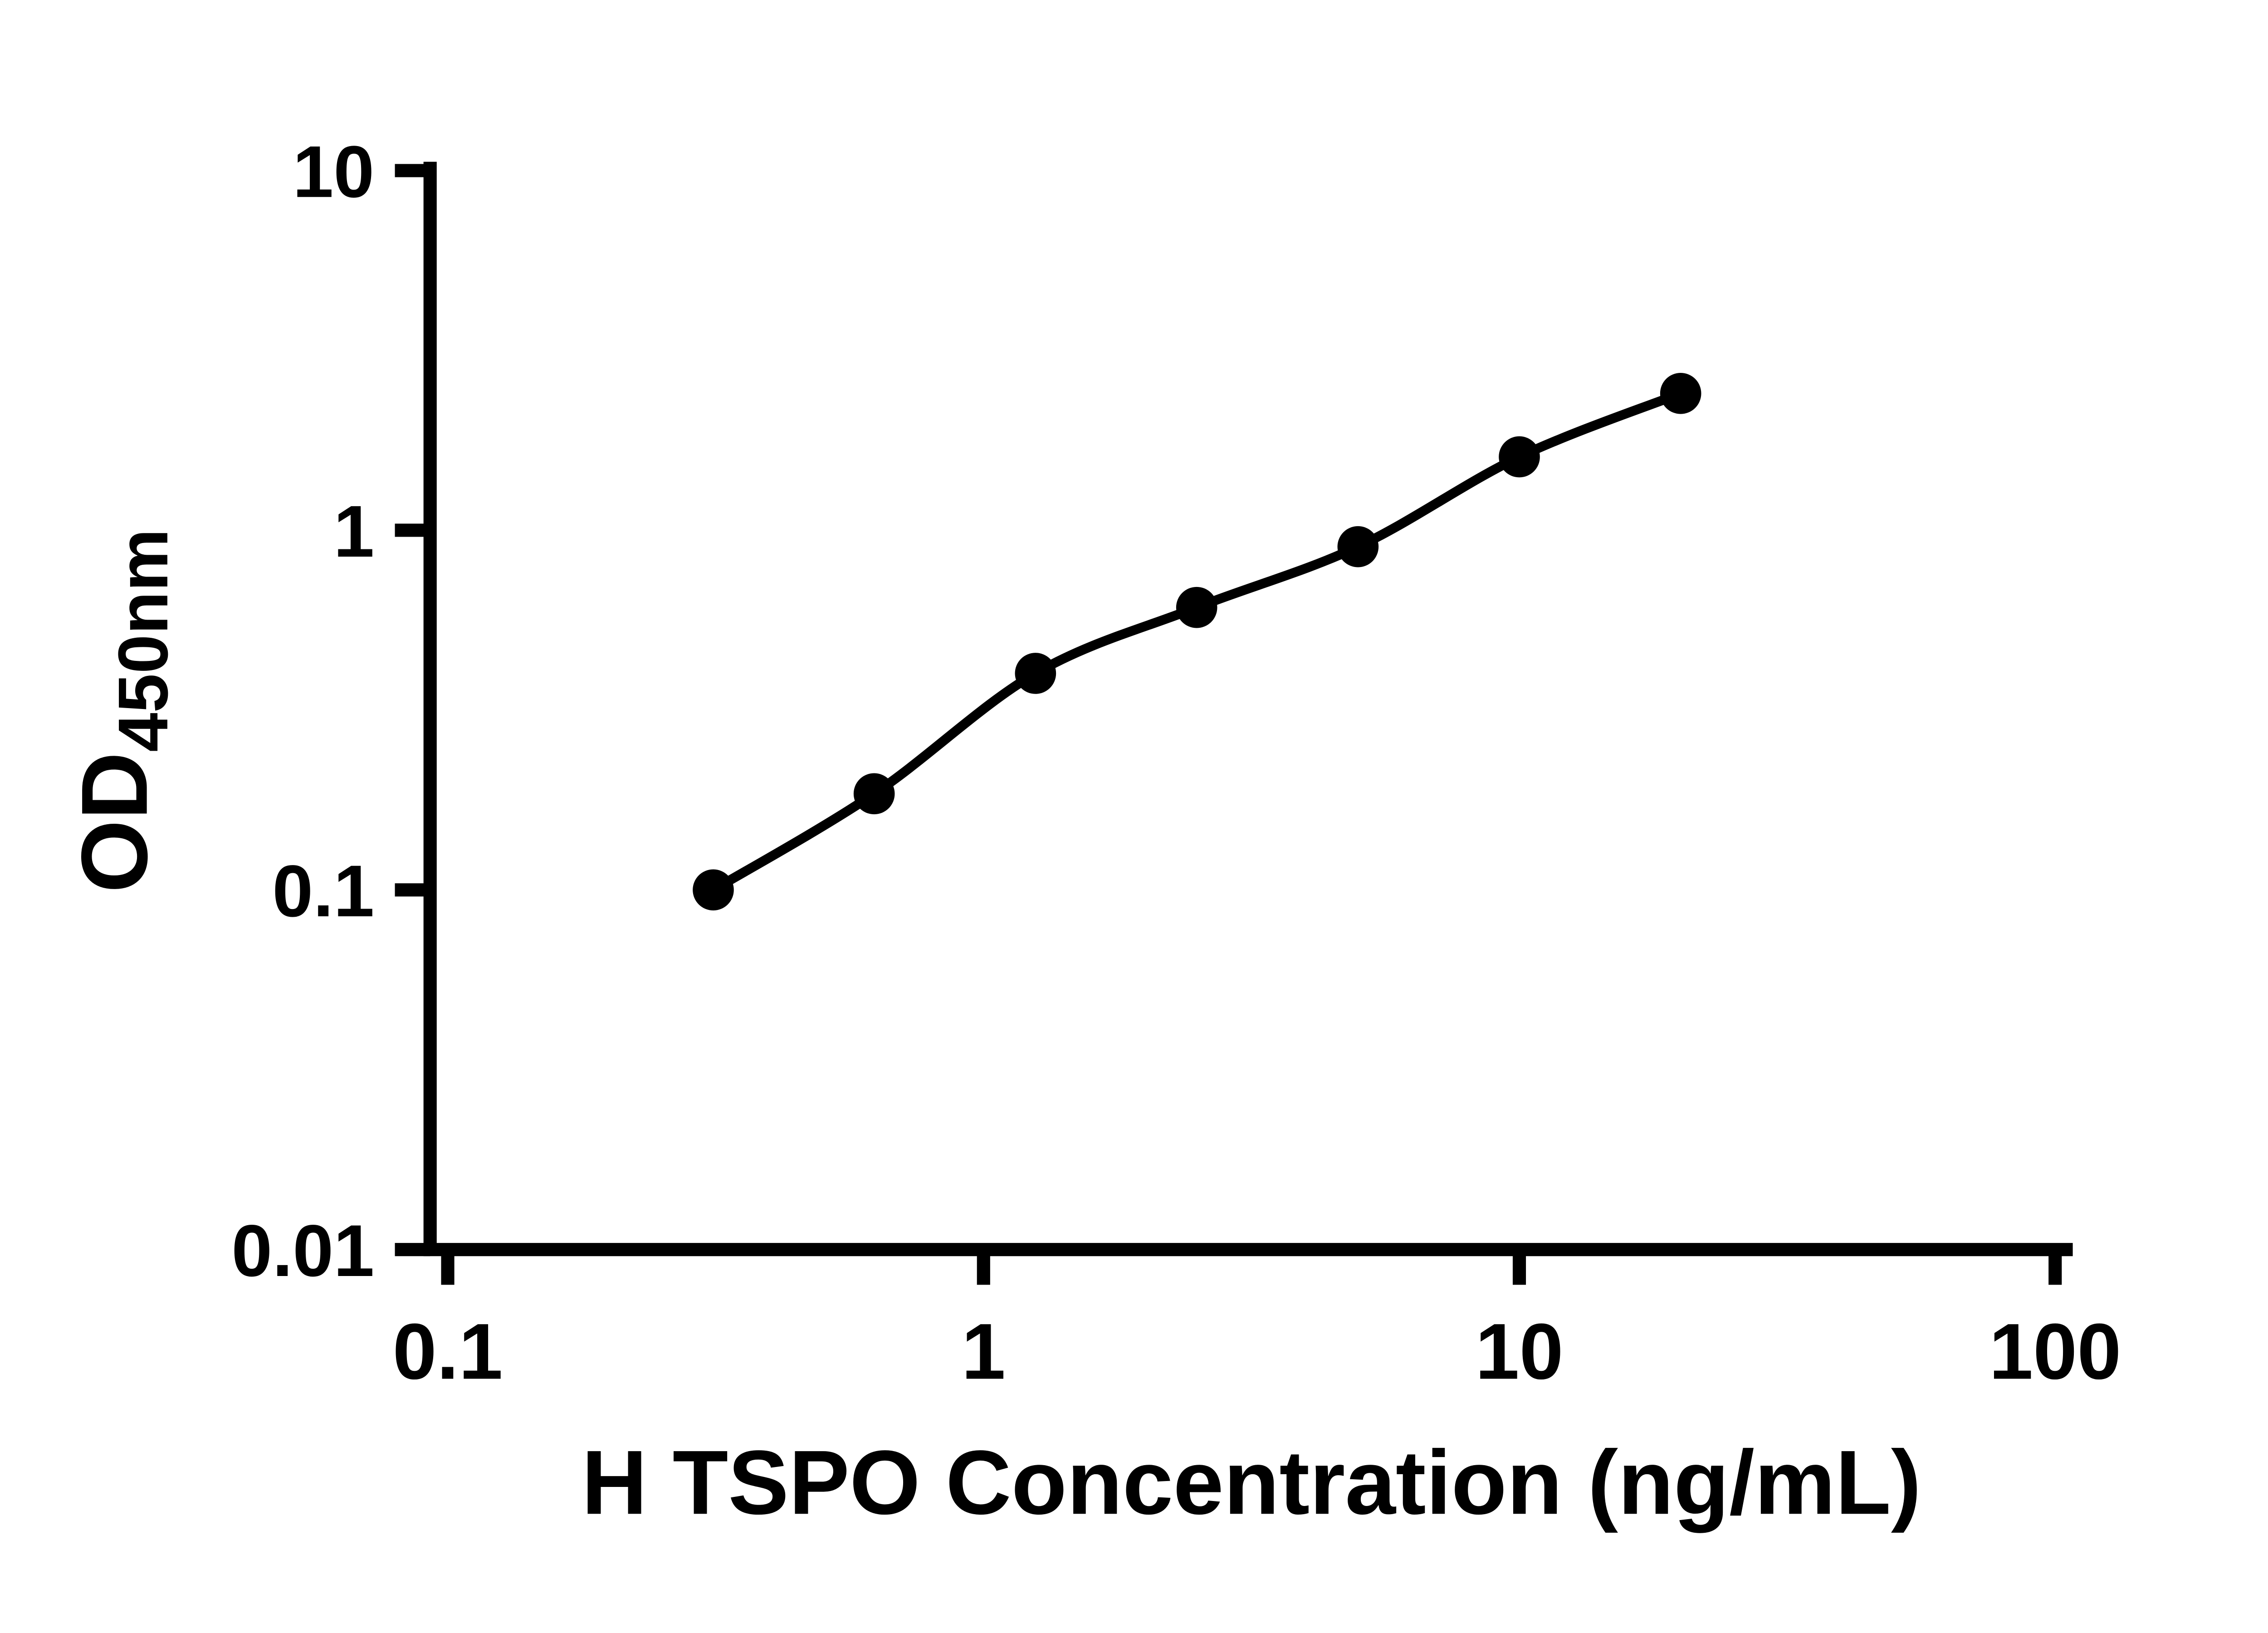  Describe the element at coordinates (984, 1351) in the screenshot. I see `x-tick-label: 1` at that location.